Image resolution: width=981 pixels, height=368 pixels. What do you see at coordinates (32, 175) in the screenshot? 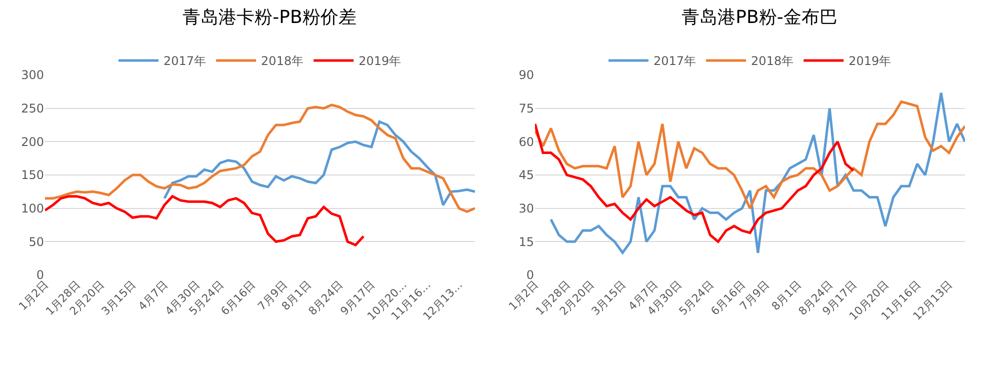
I see `y-tick-label: 150` at bounding box center [32, 175].